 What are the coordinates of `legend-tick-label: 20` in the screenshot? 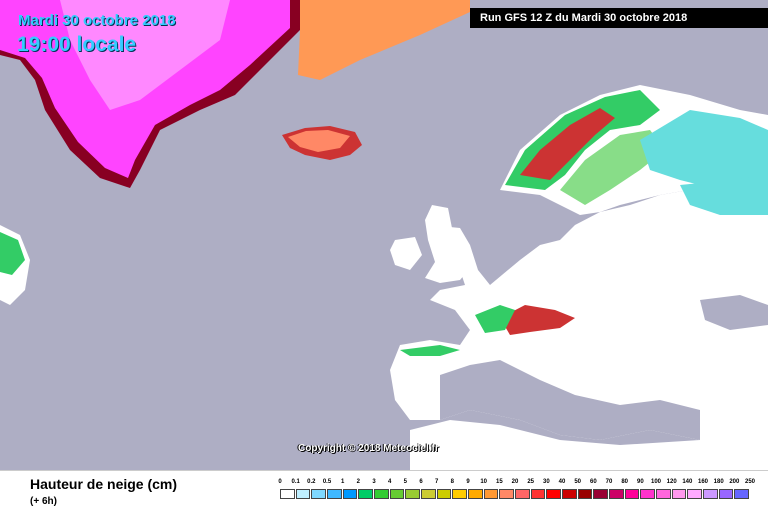 It's located at (515, 482).